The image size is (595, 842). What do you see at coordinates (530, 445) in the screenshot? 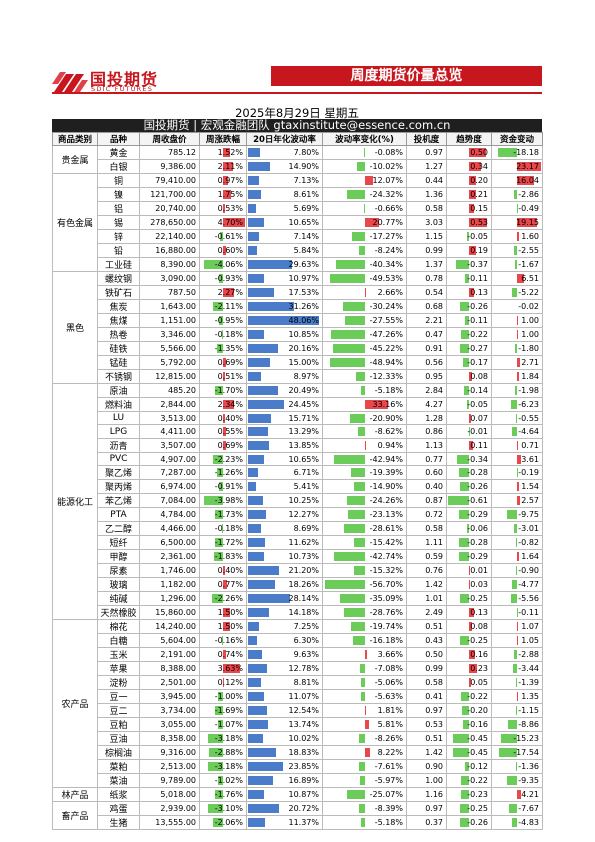
I see `cell-value: 0.71` at bounding box center [530, 445].